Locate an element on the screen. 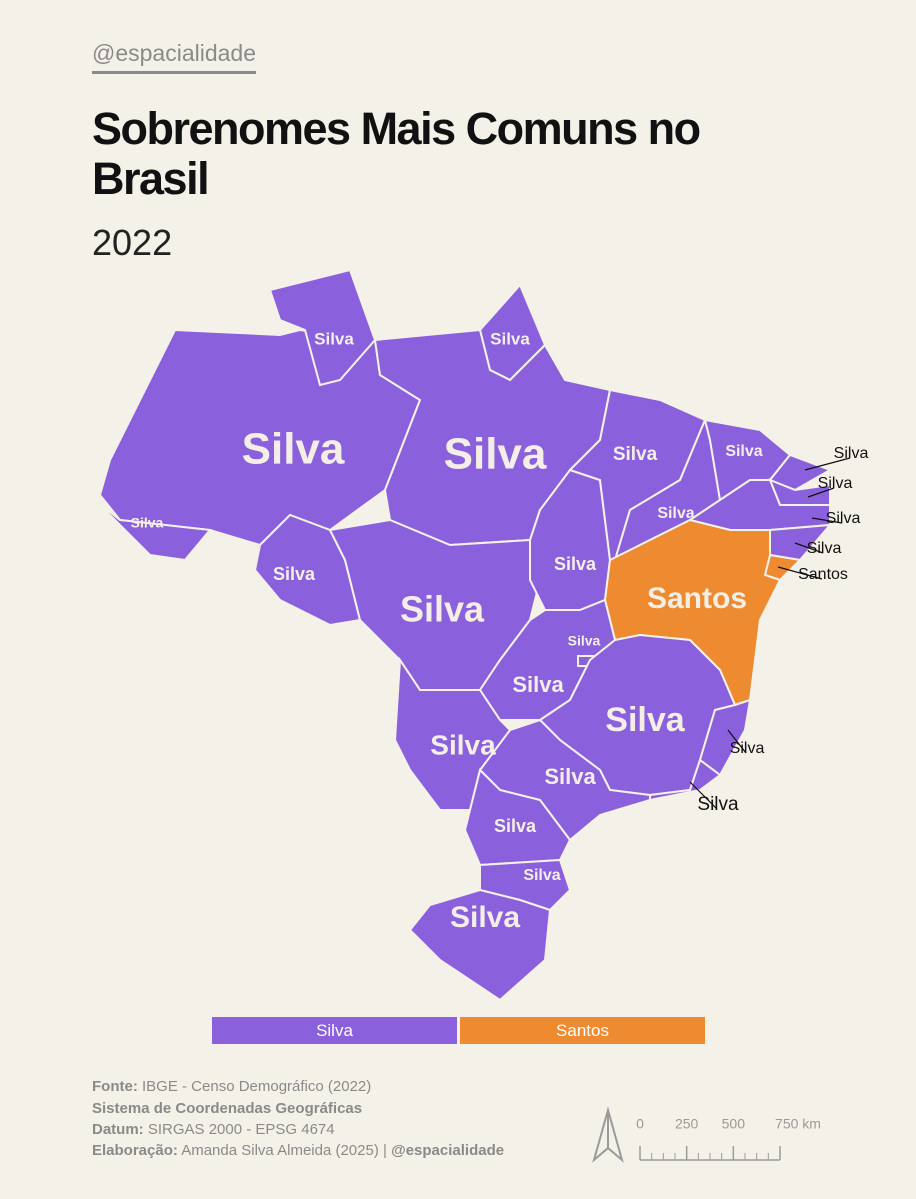 The width and height of the screenshot is (916, 1199). footer-label: Fonte: is located at coordinates (115, 1086).